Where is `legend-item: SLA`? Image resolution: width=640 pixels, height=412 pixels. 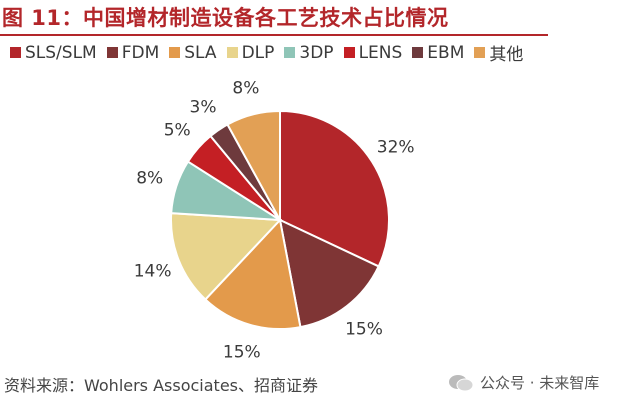
legend-item: SLA is located at coordinates (193, 52).